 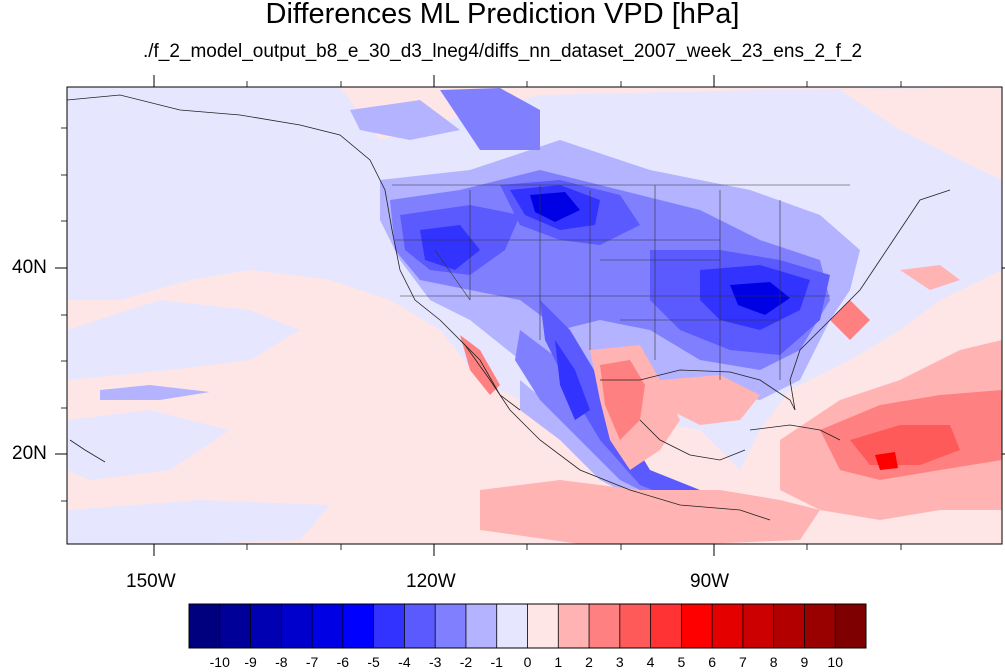 What do you see at coordinates (620, 402) in the screenshot?
I see `region-strong-negative-rockies` at bounding box center [620, 402].